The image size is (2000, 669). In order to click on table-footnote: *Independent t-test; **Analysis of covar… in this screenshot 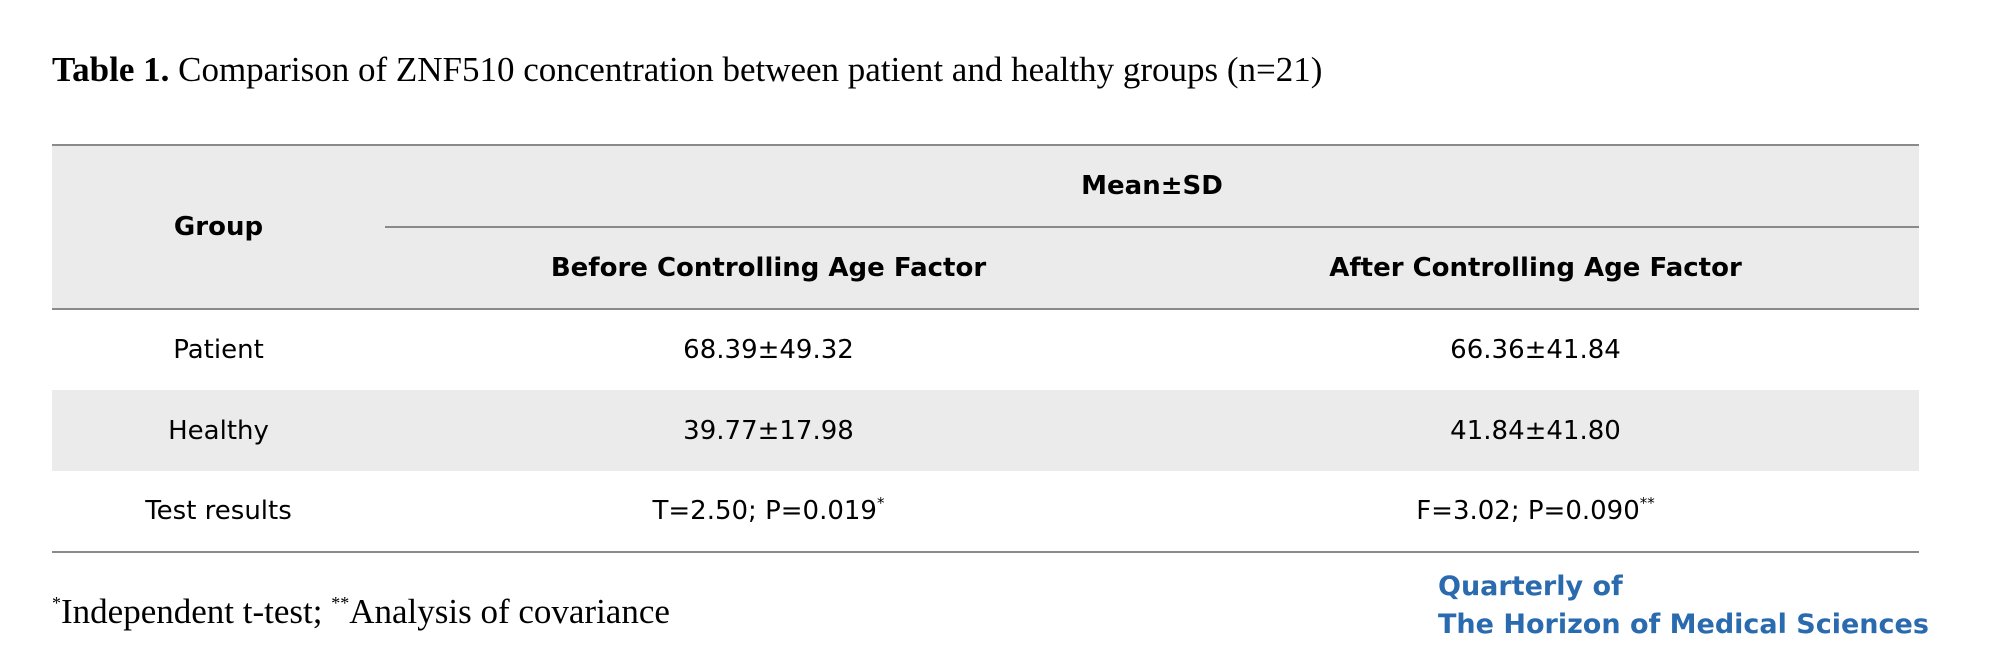, I will do `click(361, 612)`.